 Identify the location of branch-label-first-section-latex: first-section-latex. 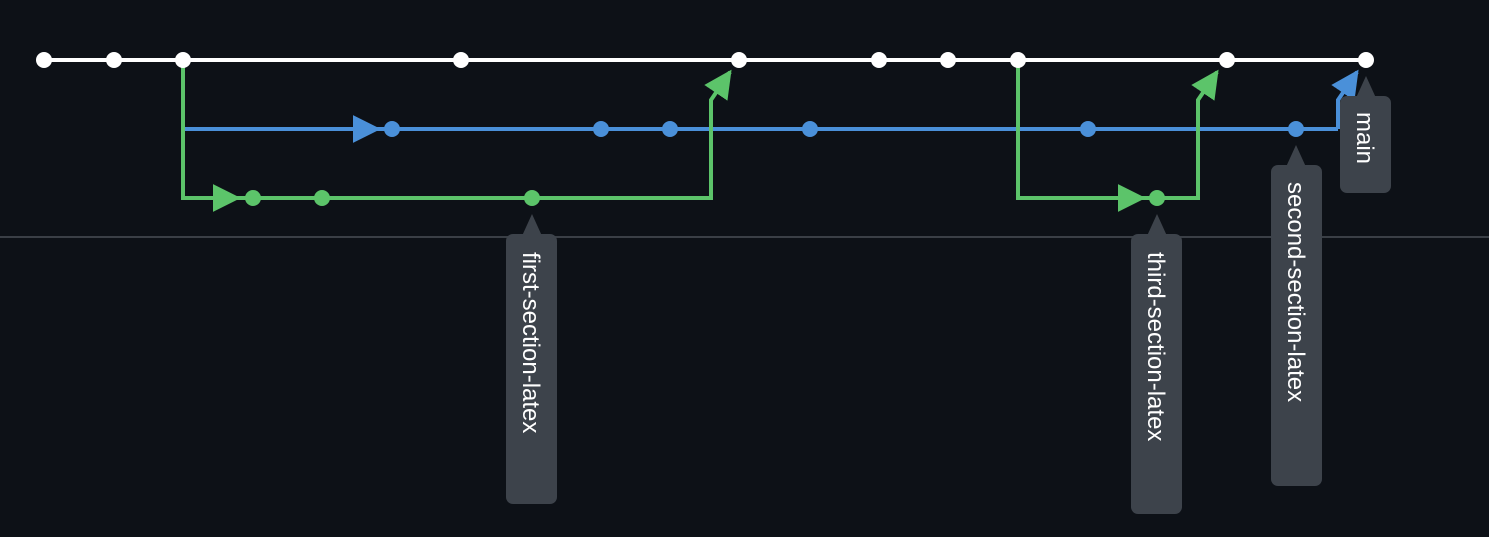
(531, 359).